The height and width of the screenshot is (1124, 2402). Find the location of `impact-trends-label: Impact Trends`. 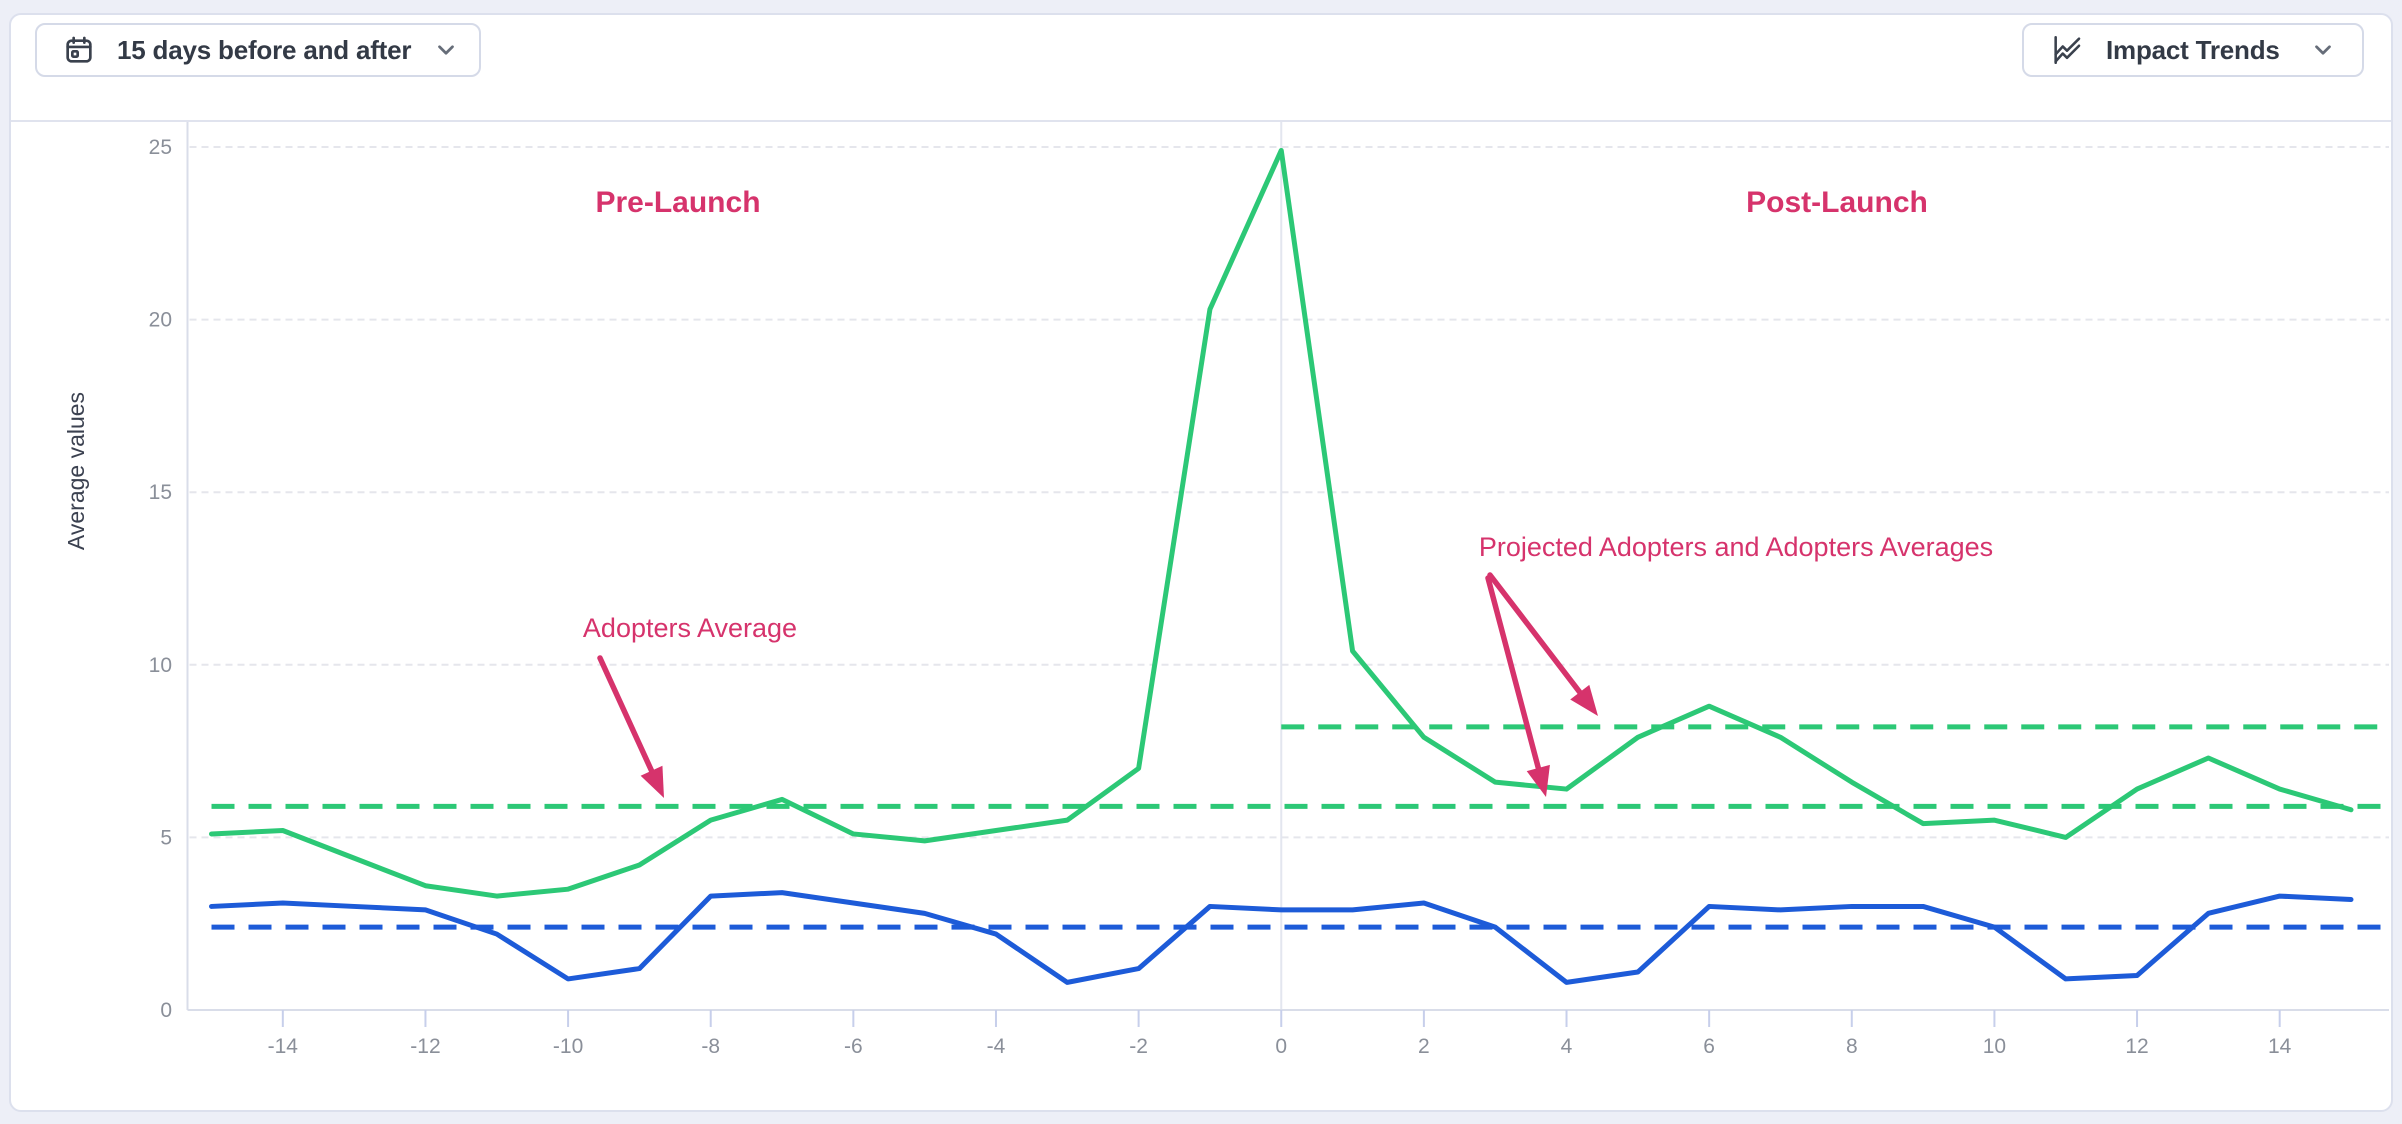

impact-trends-label: Impact Trends is located at coordinates (2193, 49).